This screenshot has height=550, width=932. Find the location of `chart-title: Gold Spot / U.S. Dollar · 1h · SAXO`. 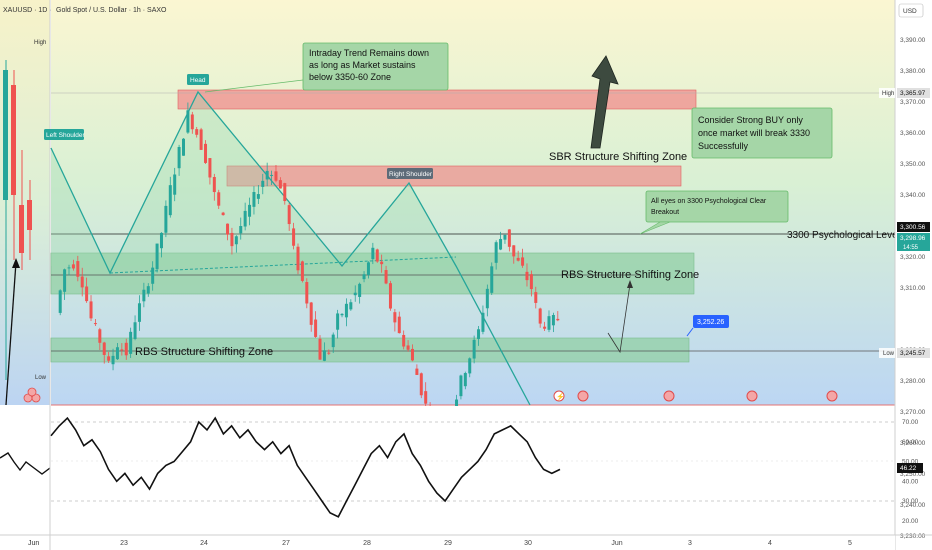

chart-title: Gold Spot / U.S. Dollar · 1h · SAXO is located at coordinates (111, 10).